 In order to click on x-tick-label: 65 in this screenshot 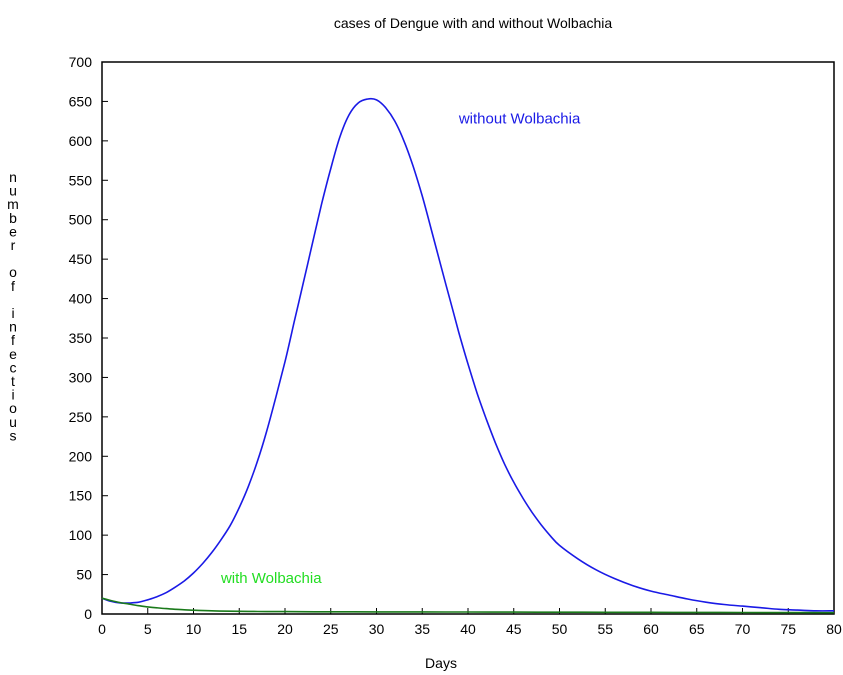, I will do `click(697, 629)`.